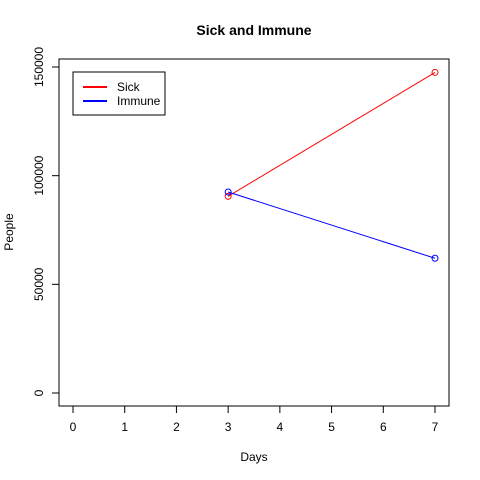 This screenshot has width=480, height=480. I want to click on x-tick-label: 6, so click(383, 427).